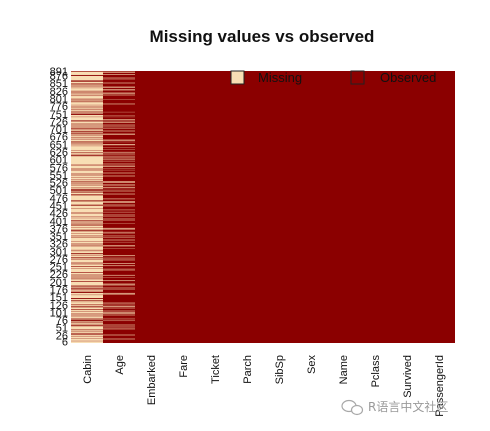 This screenshot has width=490, height=431. What do you see at coordinates (88, 369) in the screenshot?
I see `x-tick-label-cabin: Cabin` at bounding box center [88, 369].